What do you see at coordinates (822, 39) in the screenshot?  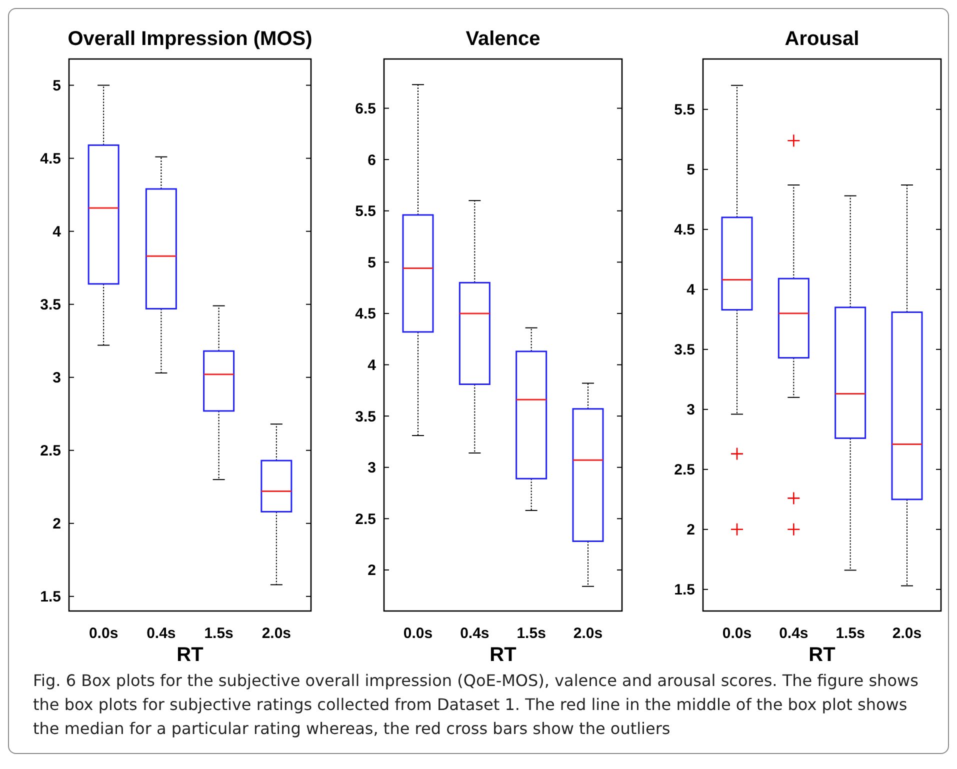 I see `chart-title: Arousal` at bounding box center [822, 39].